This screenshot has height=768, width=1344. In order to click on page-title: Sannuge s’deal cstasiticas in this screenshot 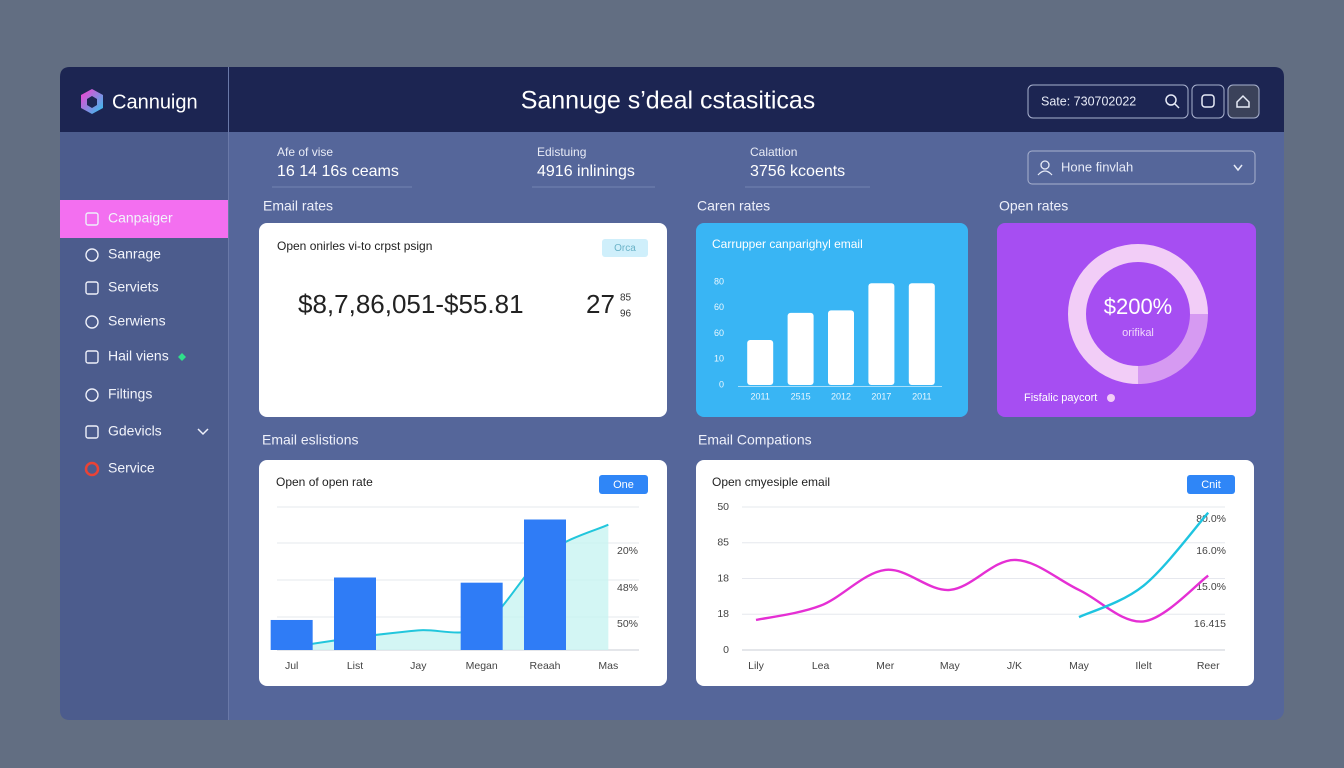, I will do `click(668, 101)`.